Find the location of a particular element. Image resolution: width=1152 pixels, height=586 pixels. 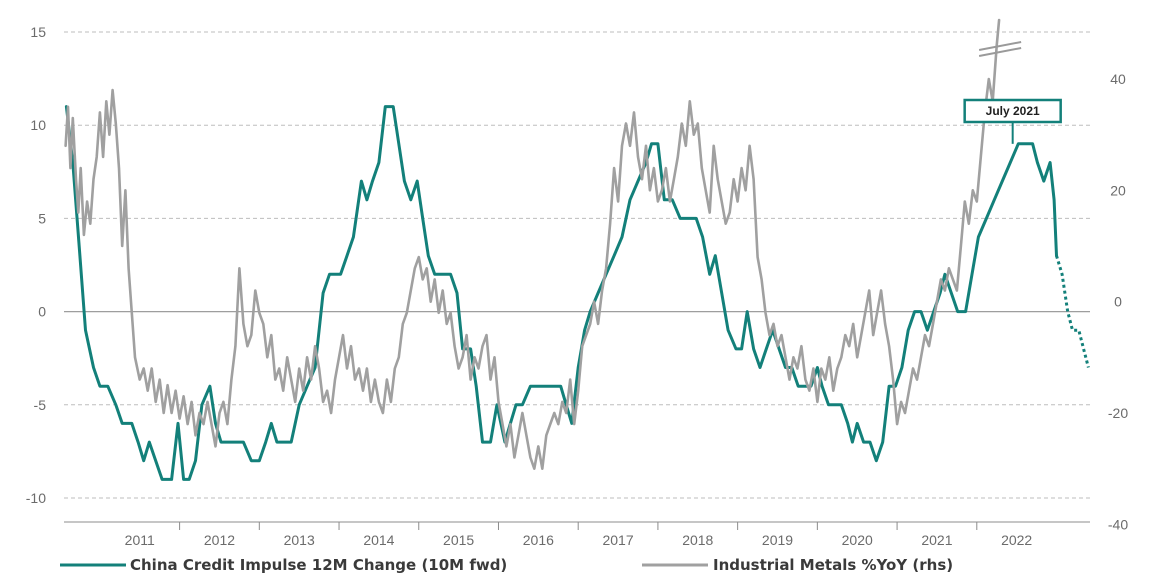

callout-box is located at coordinates (1012, 111).